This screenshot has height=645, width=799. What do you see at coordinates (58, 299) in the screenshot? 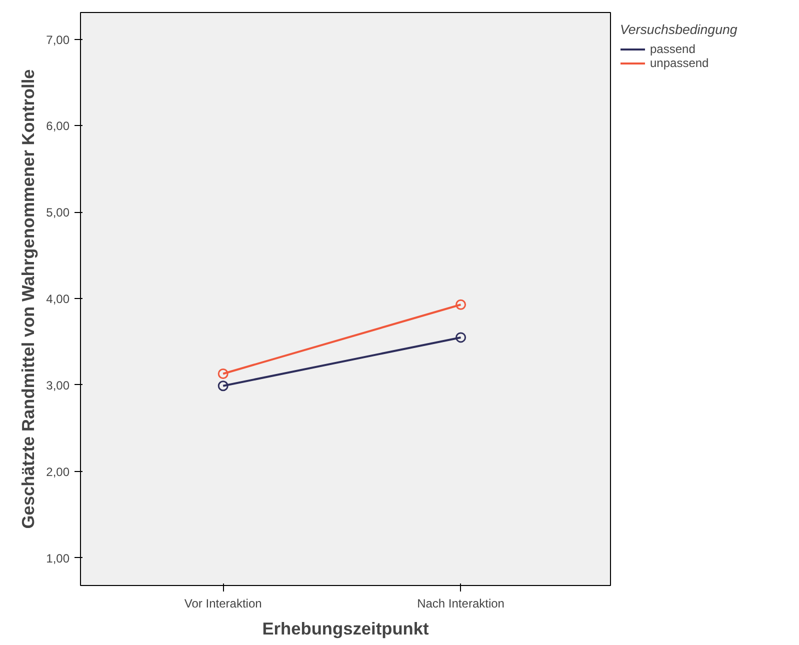
I see `y-tick-label: 4,00` at bounding box center [58, 299].